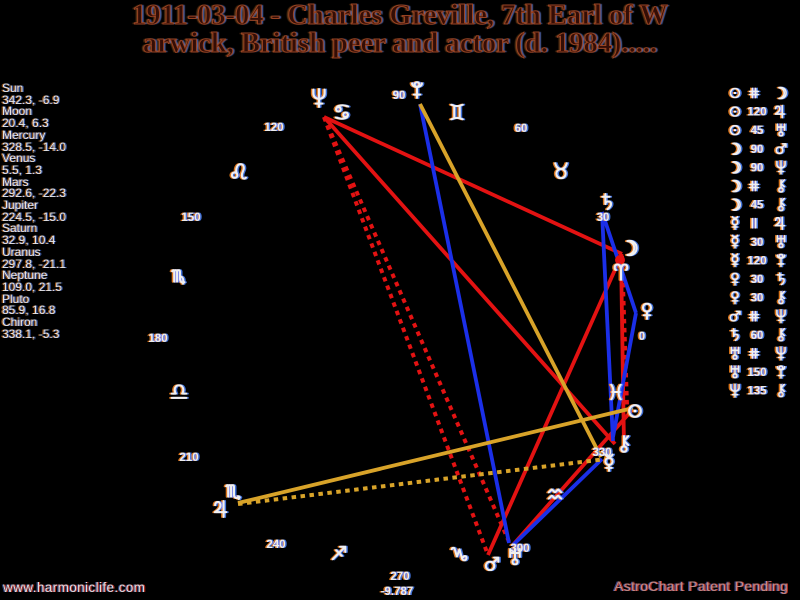 The width and height of the screenshot is (800, 600). What do you see at coordinates (275, 545) in the screenshot?
I see `svg-text: 240` at bounding box center [275, 545].